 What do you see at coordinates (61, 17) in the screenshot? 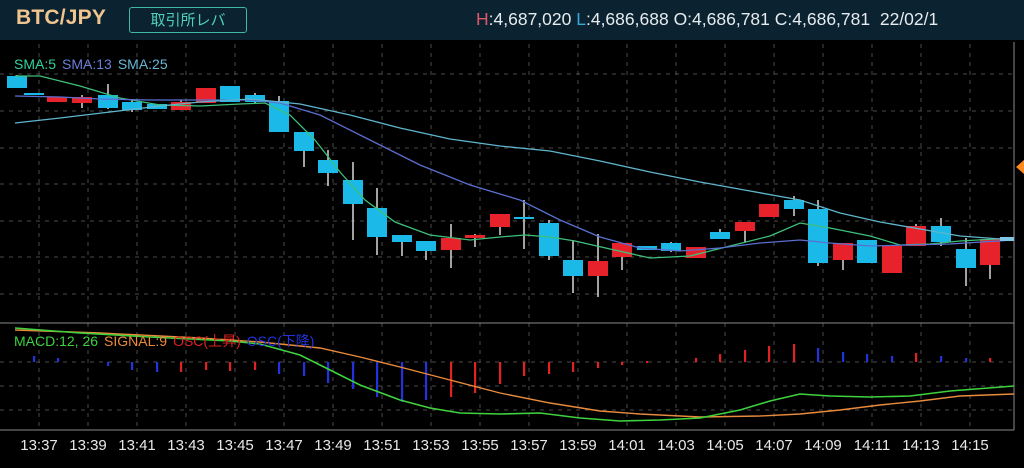
I see `symbol-title: BTC/JPY` at bounding box center [61, 17].